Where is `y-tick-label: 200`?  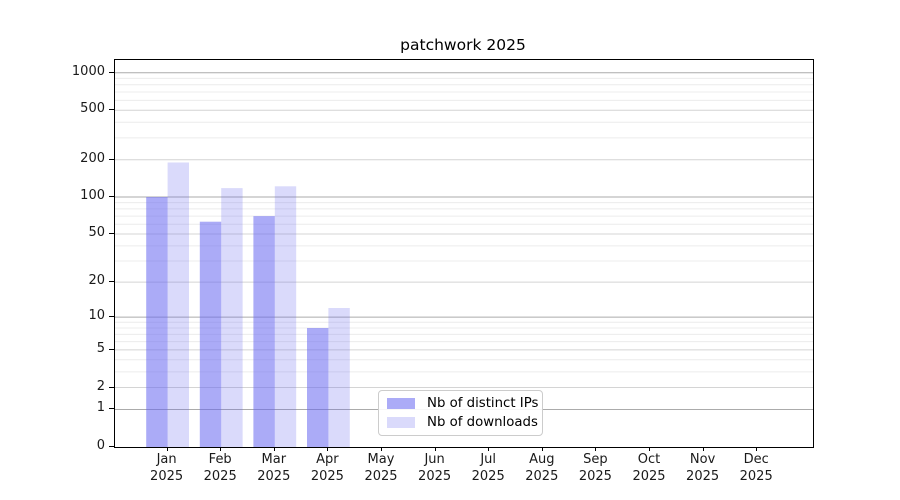
y-tick-label: 200 is located at coordinates (92, 158).